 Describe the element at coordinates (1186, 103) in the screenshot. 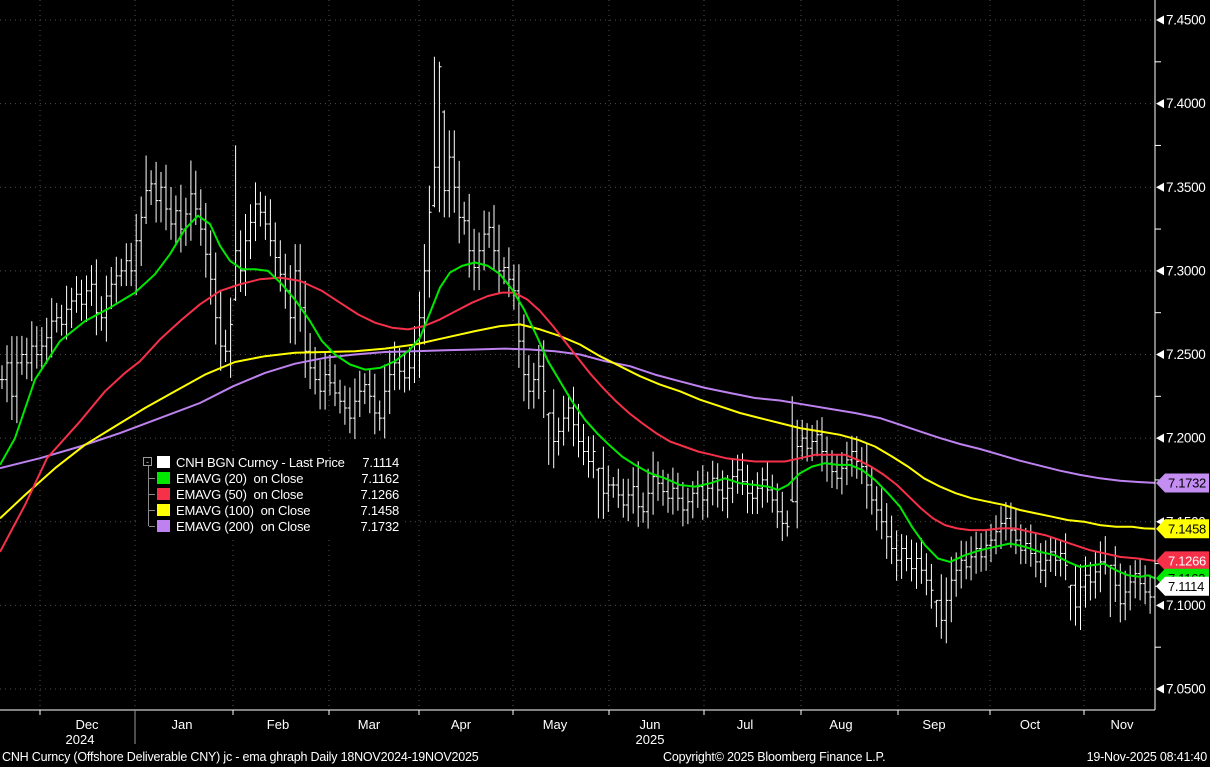

I see `y-axis-label: 7.4000` at that location.